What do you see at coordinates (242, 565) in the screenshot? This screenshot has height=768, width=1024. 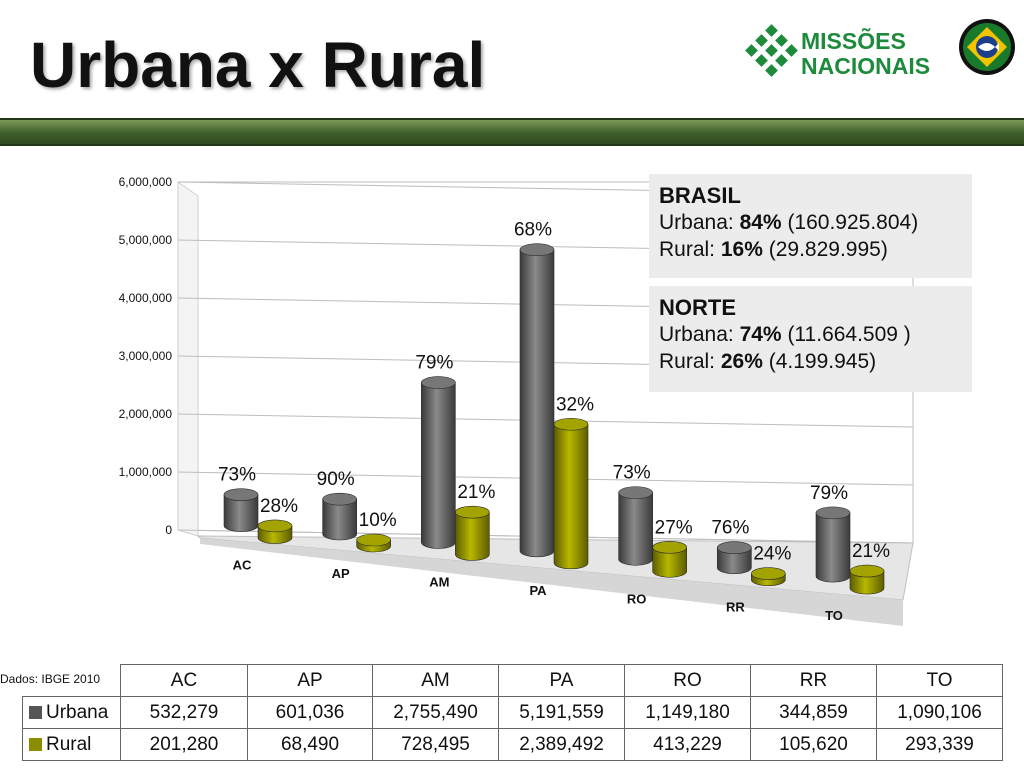 I see `x-category-label: AC` at bounding box center [242, 565].